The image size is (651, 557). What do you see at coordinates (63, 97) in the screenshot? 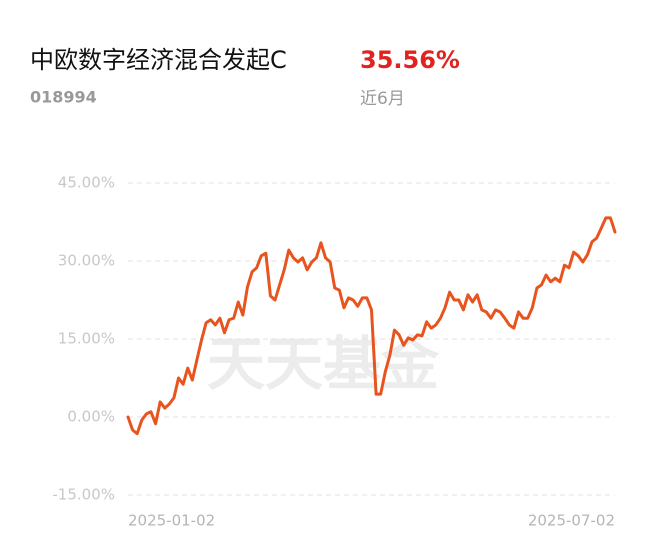
I see `fund-code: 018994` at bounding box center [63, 97].